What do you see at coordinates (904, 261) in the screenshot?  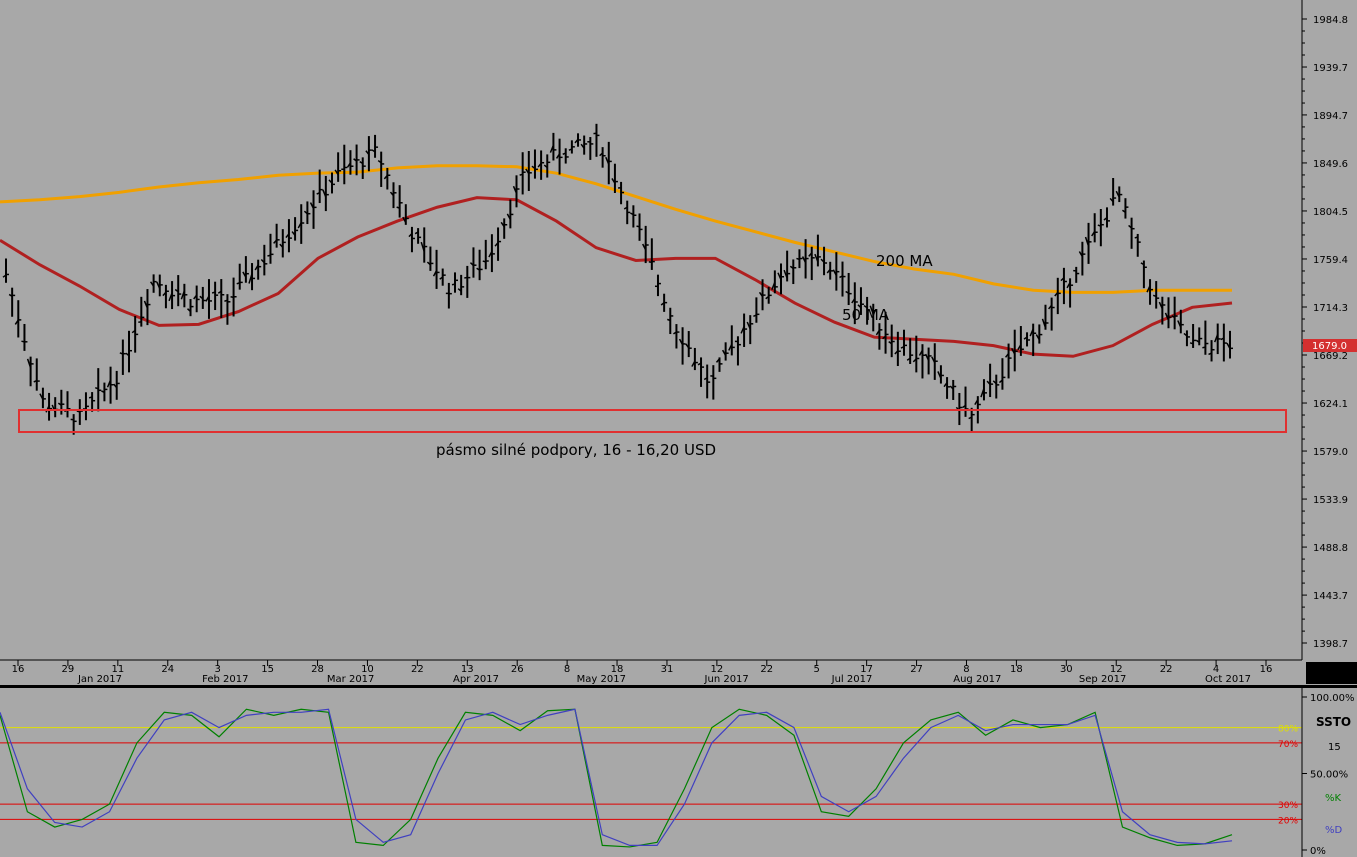 I see `ma200-label: 200 MA` at bounding box center [904, 261].